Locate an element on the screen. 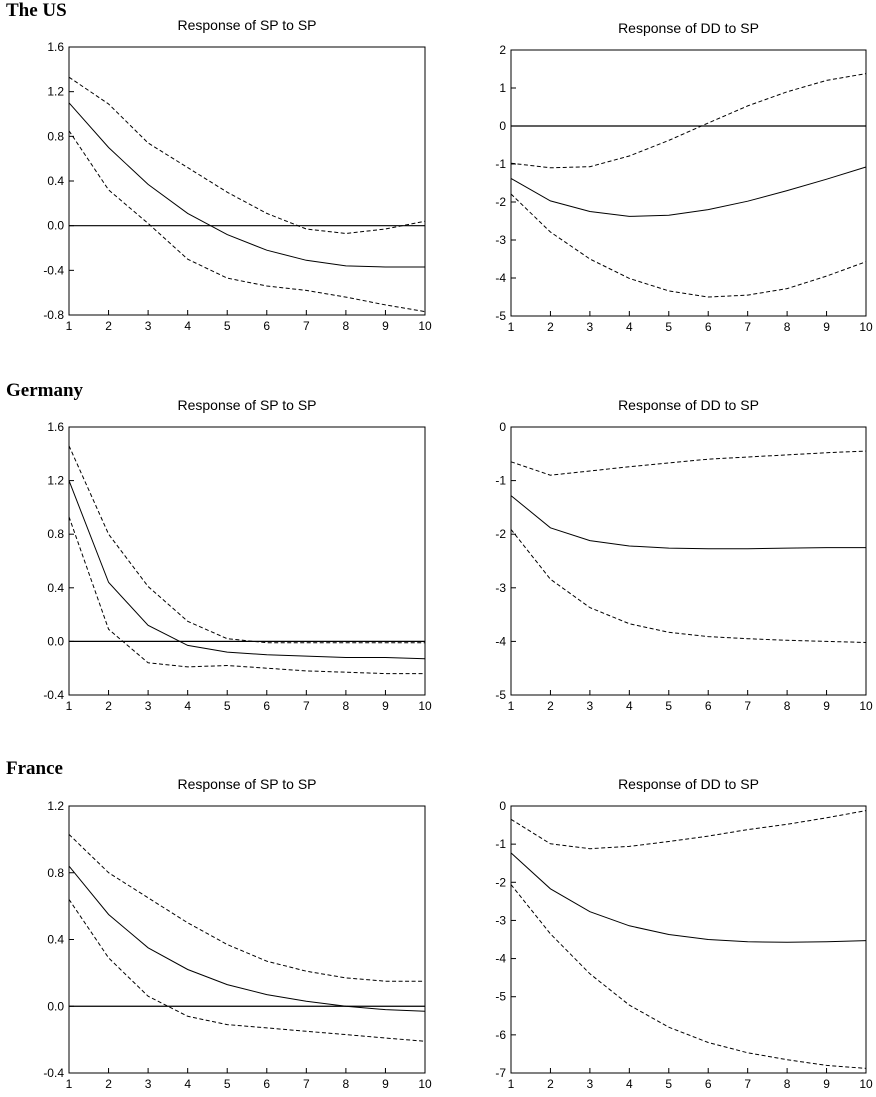 The image size is (876, 1097). de-dd-response-line is located at coordinates (688, 522).